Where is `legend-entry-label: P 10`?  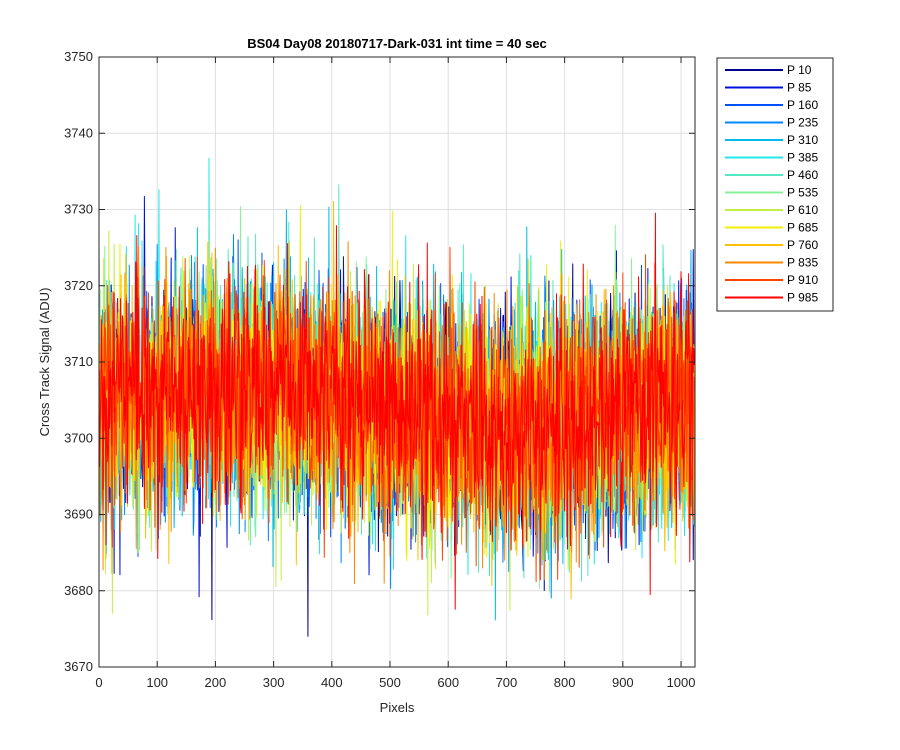
legend-entry-label: P 10 is located at coordinates (799, 70).